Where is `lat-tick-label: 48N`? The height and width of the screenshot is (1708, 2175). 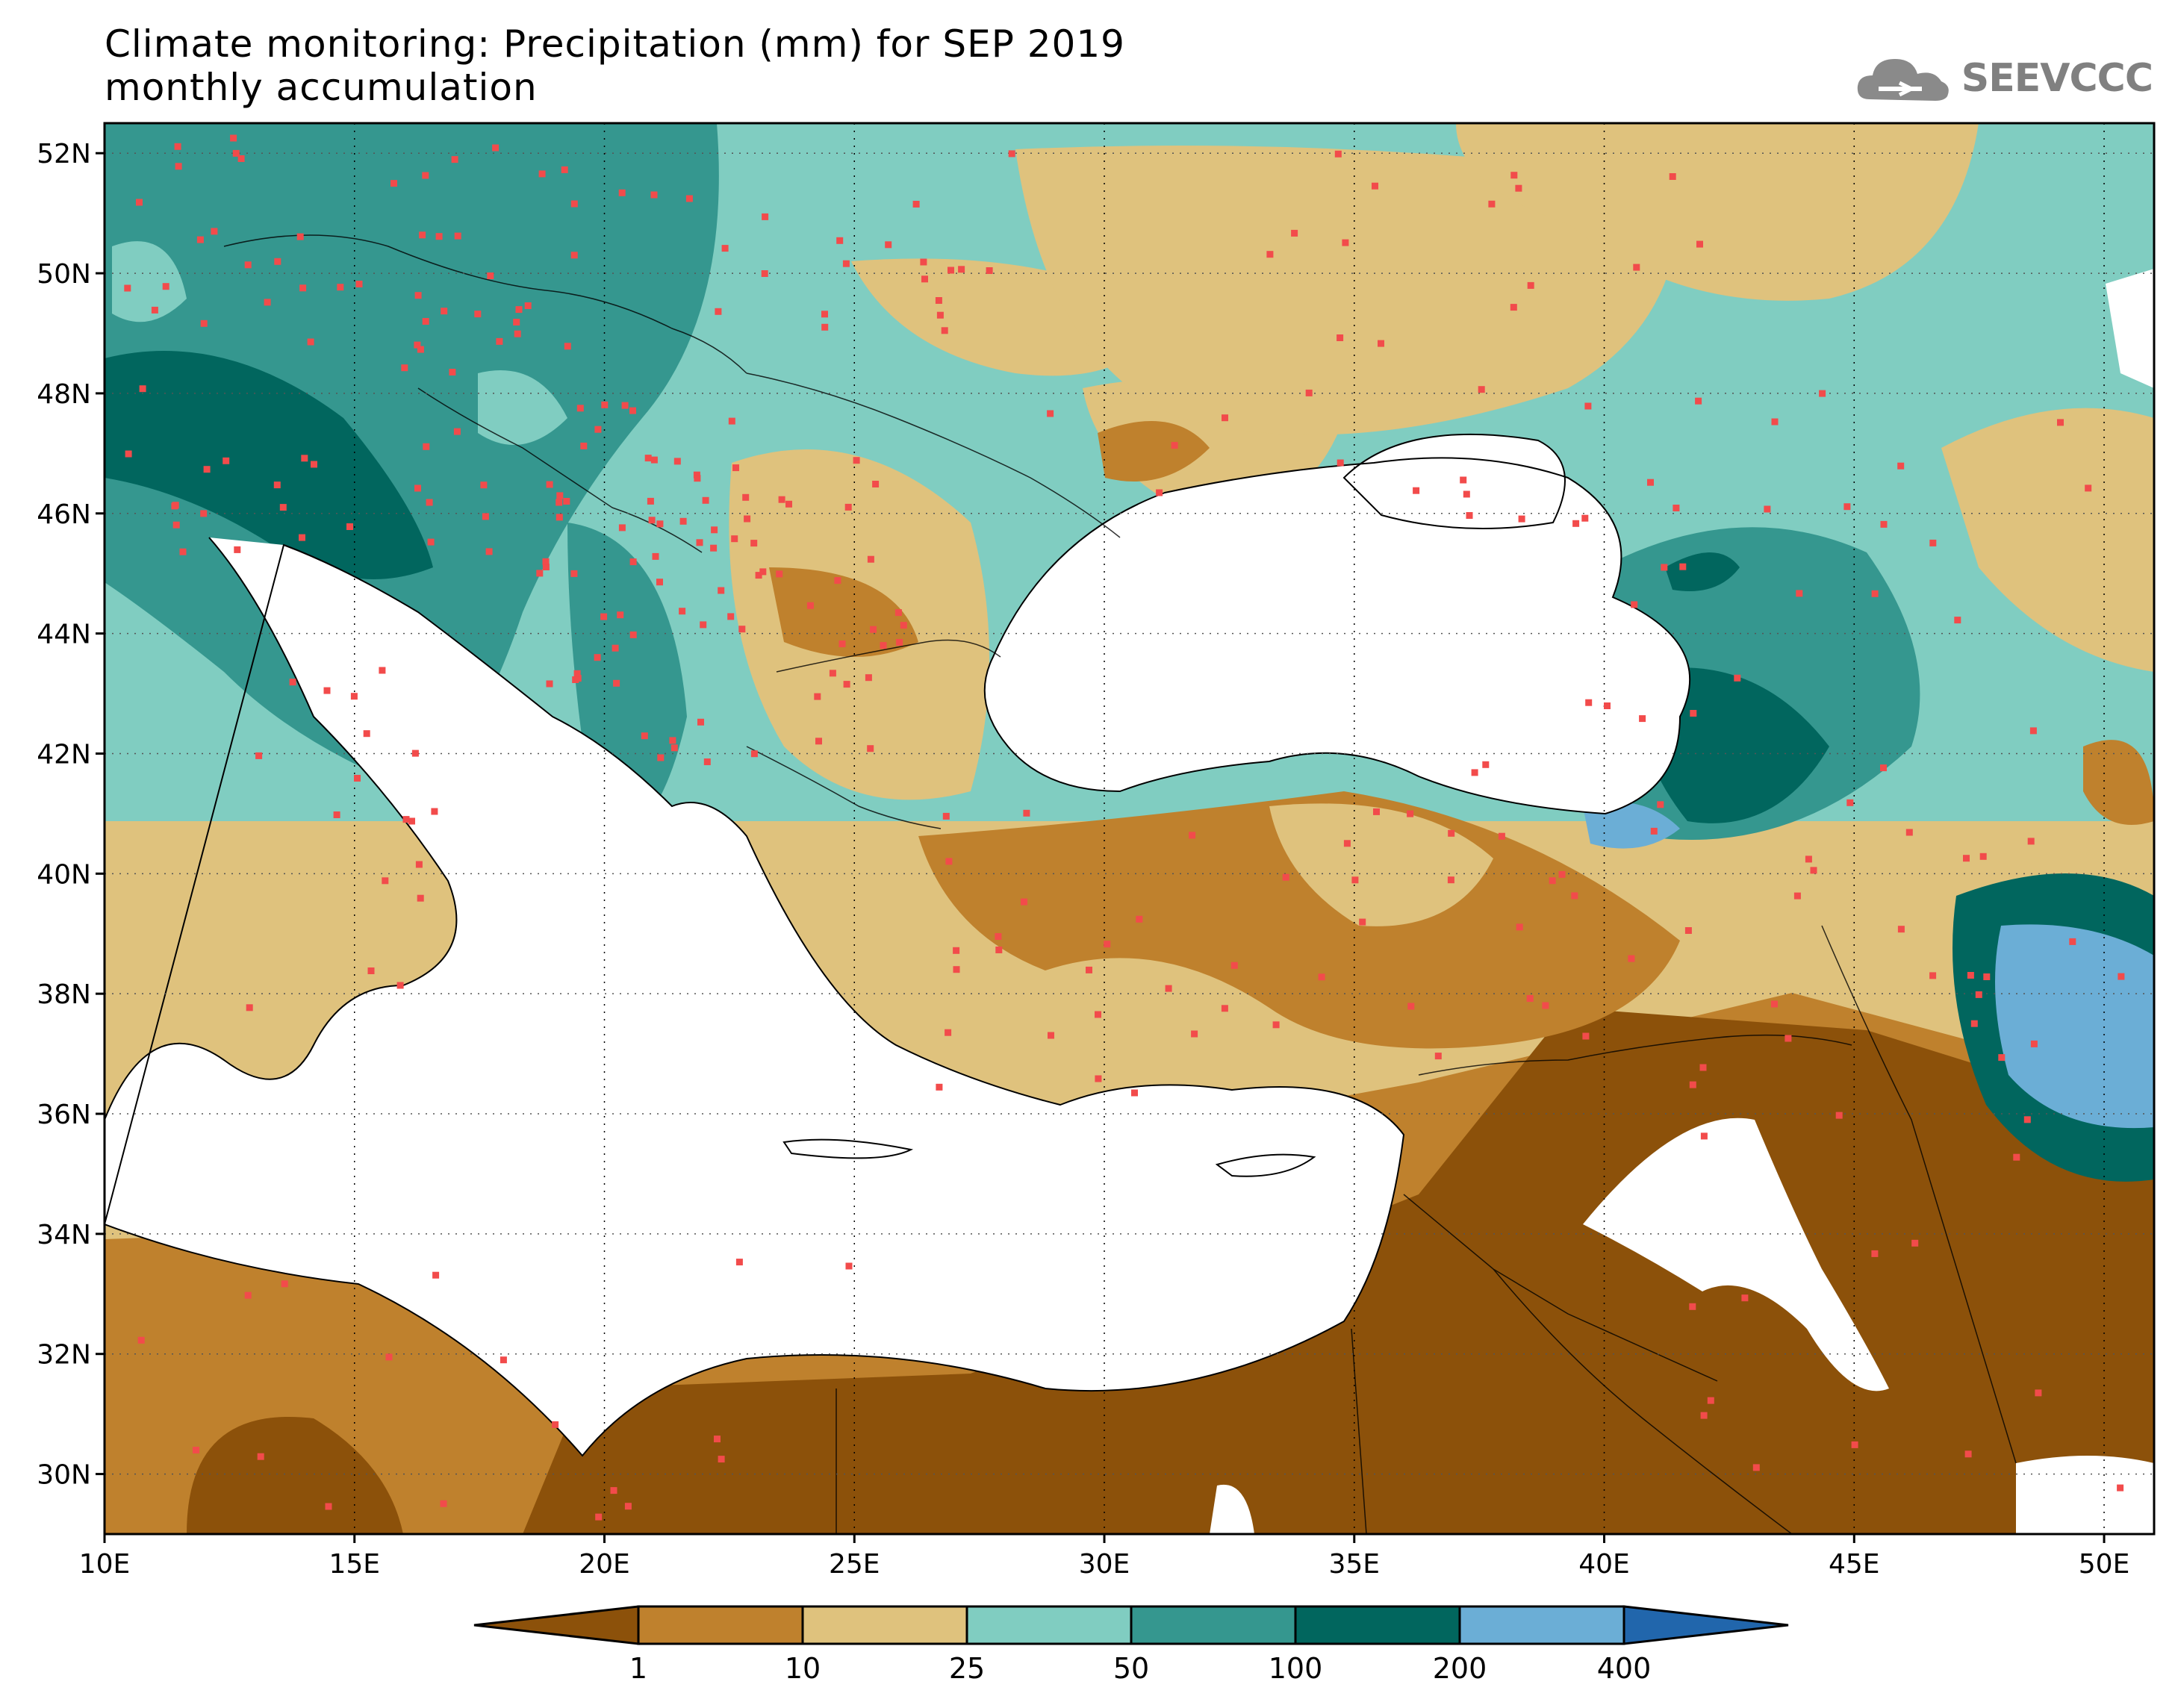
lat-tick-label: 48N is located at coordinates (64, 394).